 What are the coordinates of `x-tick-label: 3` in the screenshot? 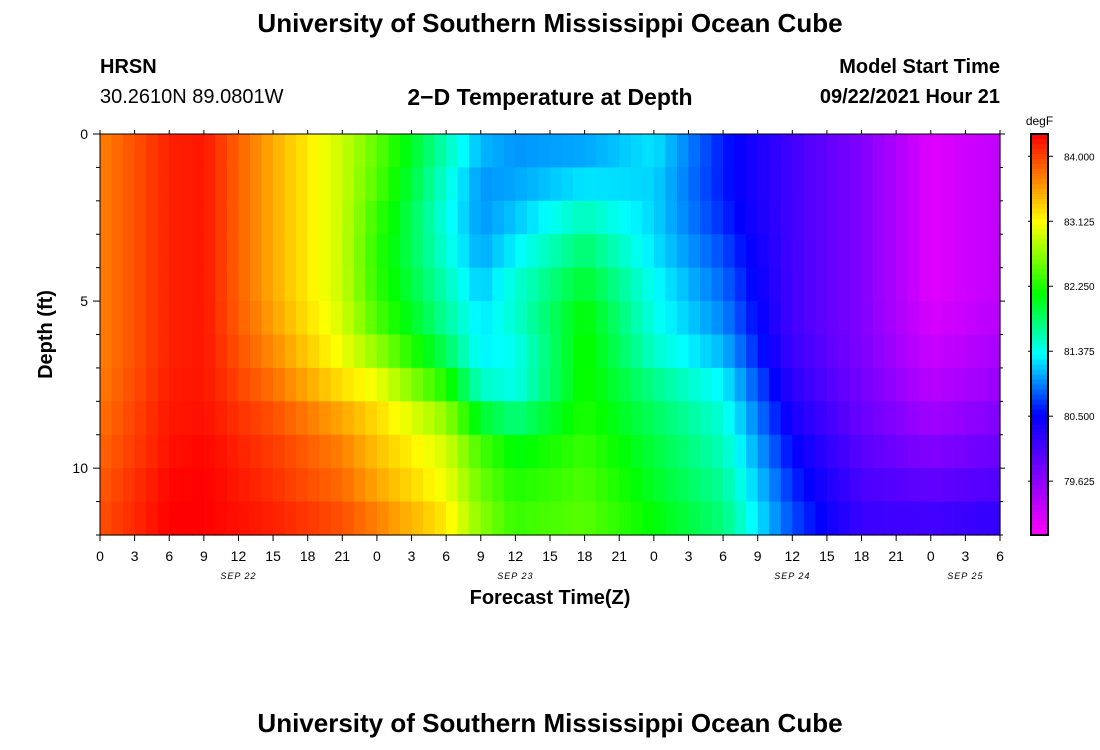 It's located at (412, 556).